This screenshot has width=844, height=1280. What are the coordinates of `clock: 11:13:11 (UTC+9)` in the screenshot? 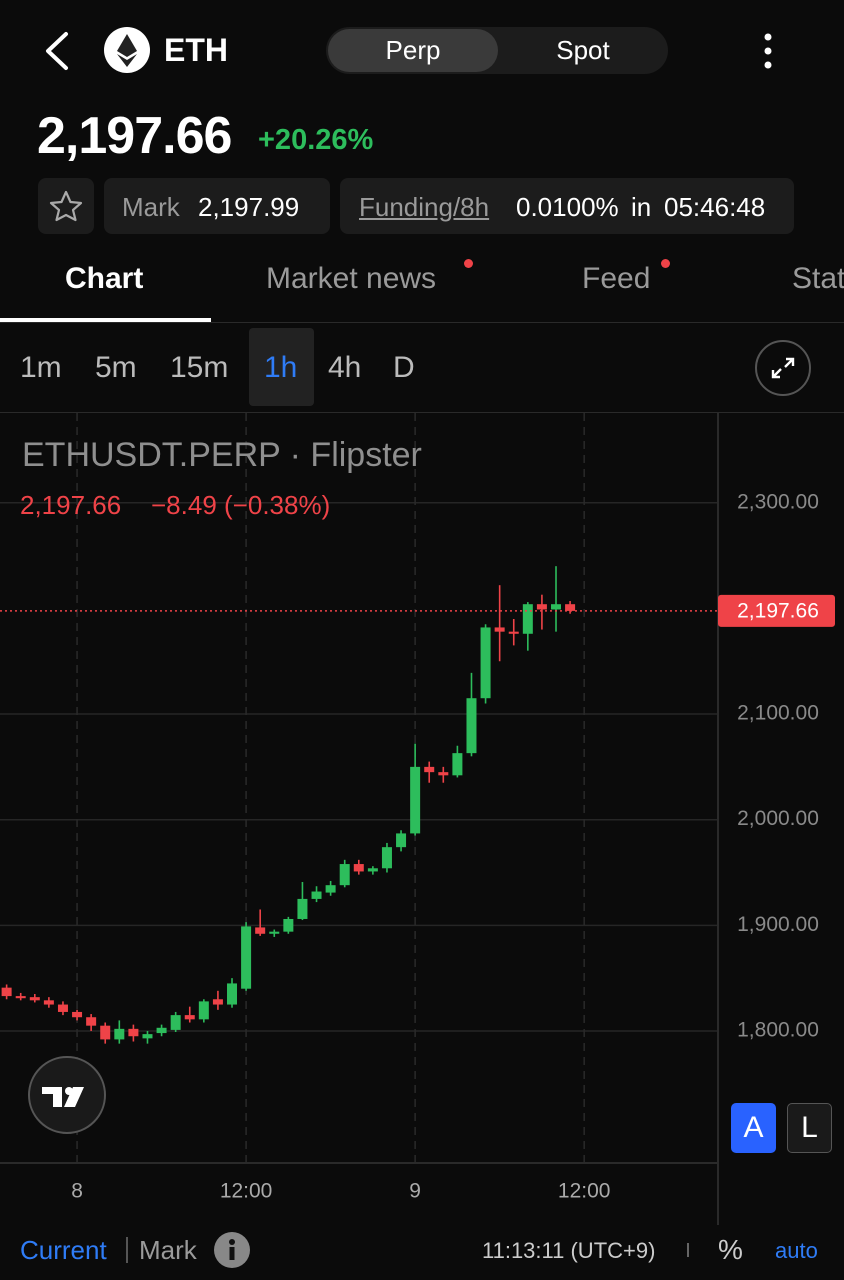 It's located at (569, 1250).